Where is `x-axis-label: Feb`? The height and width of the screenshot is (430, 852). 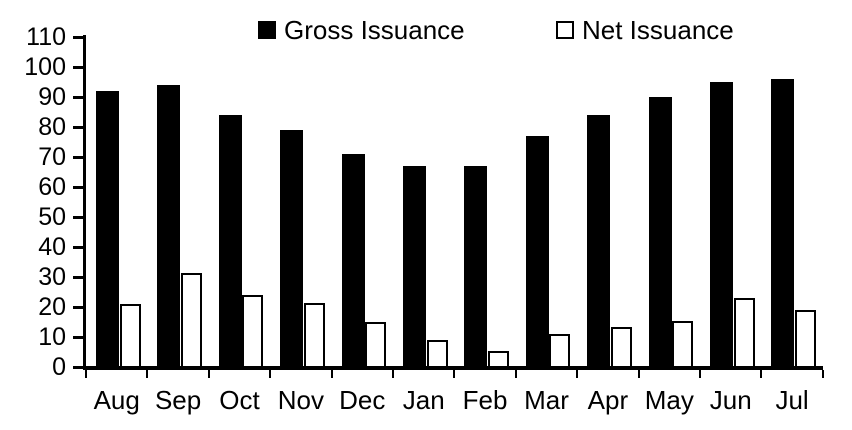 x-axis-label: Feb is located at coordinates (485, 400).